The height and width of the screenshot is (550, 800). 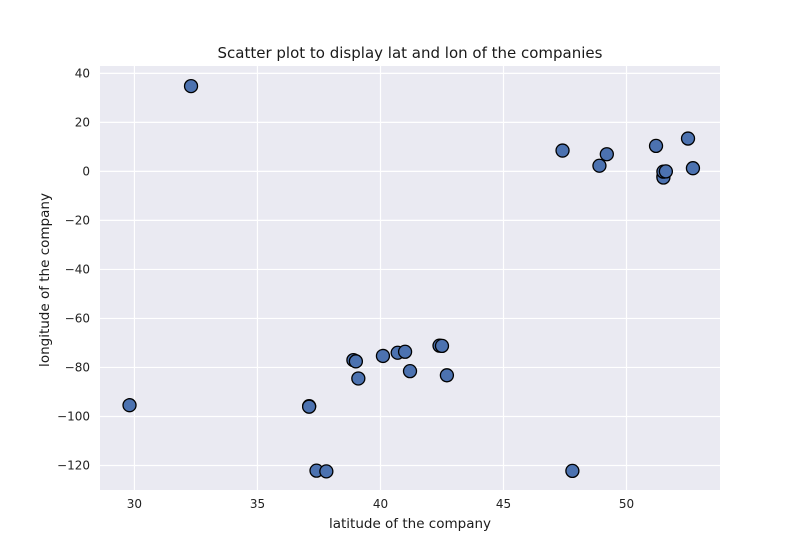 I want to click on y-tick-label: −100, so click(x=73, y=416).